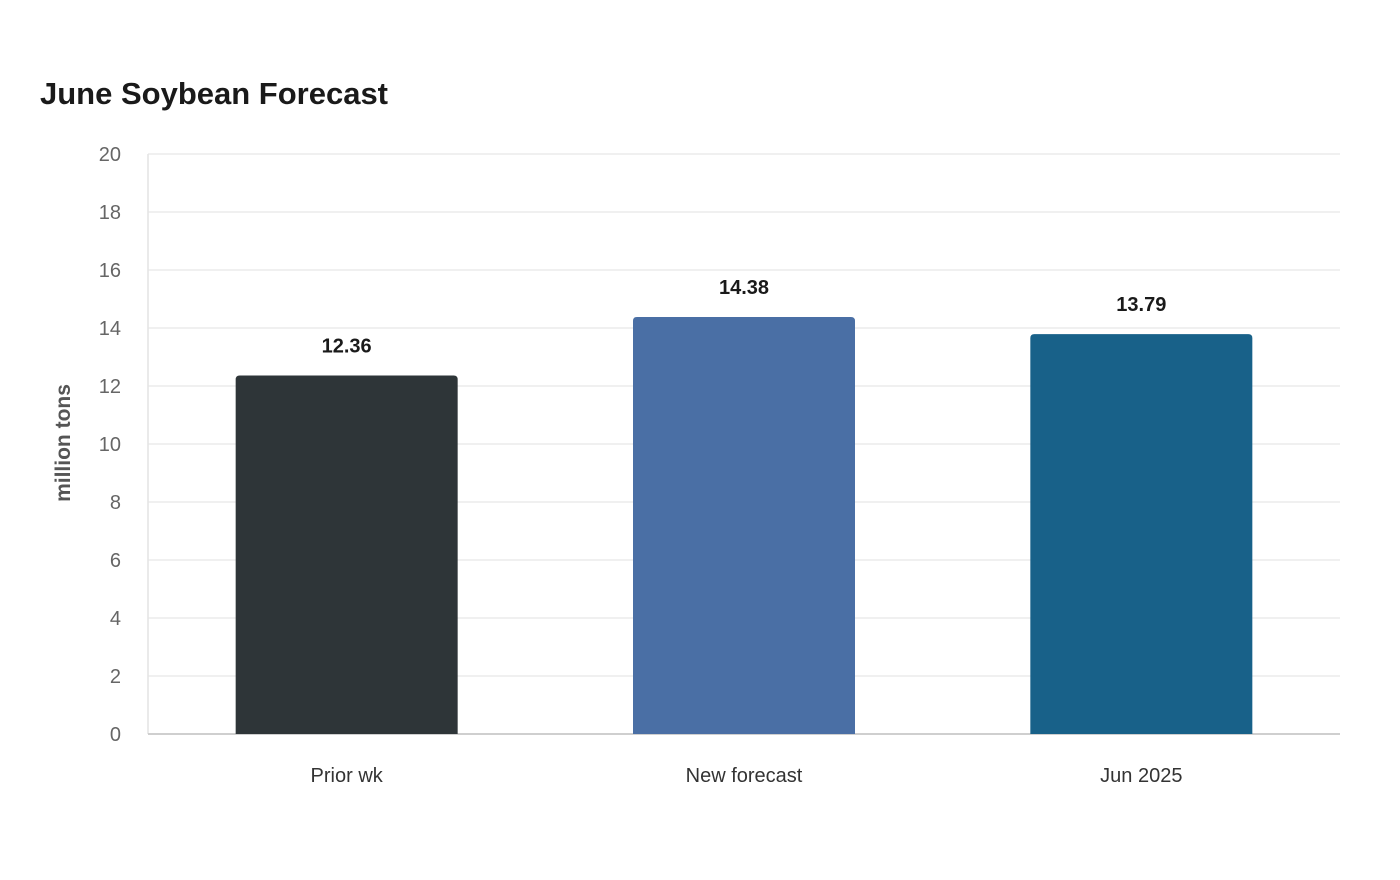  I want to click on y-tick-label: 8, so click(115, 503).